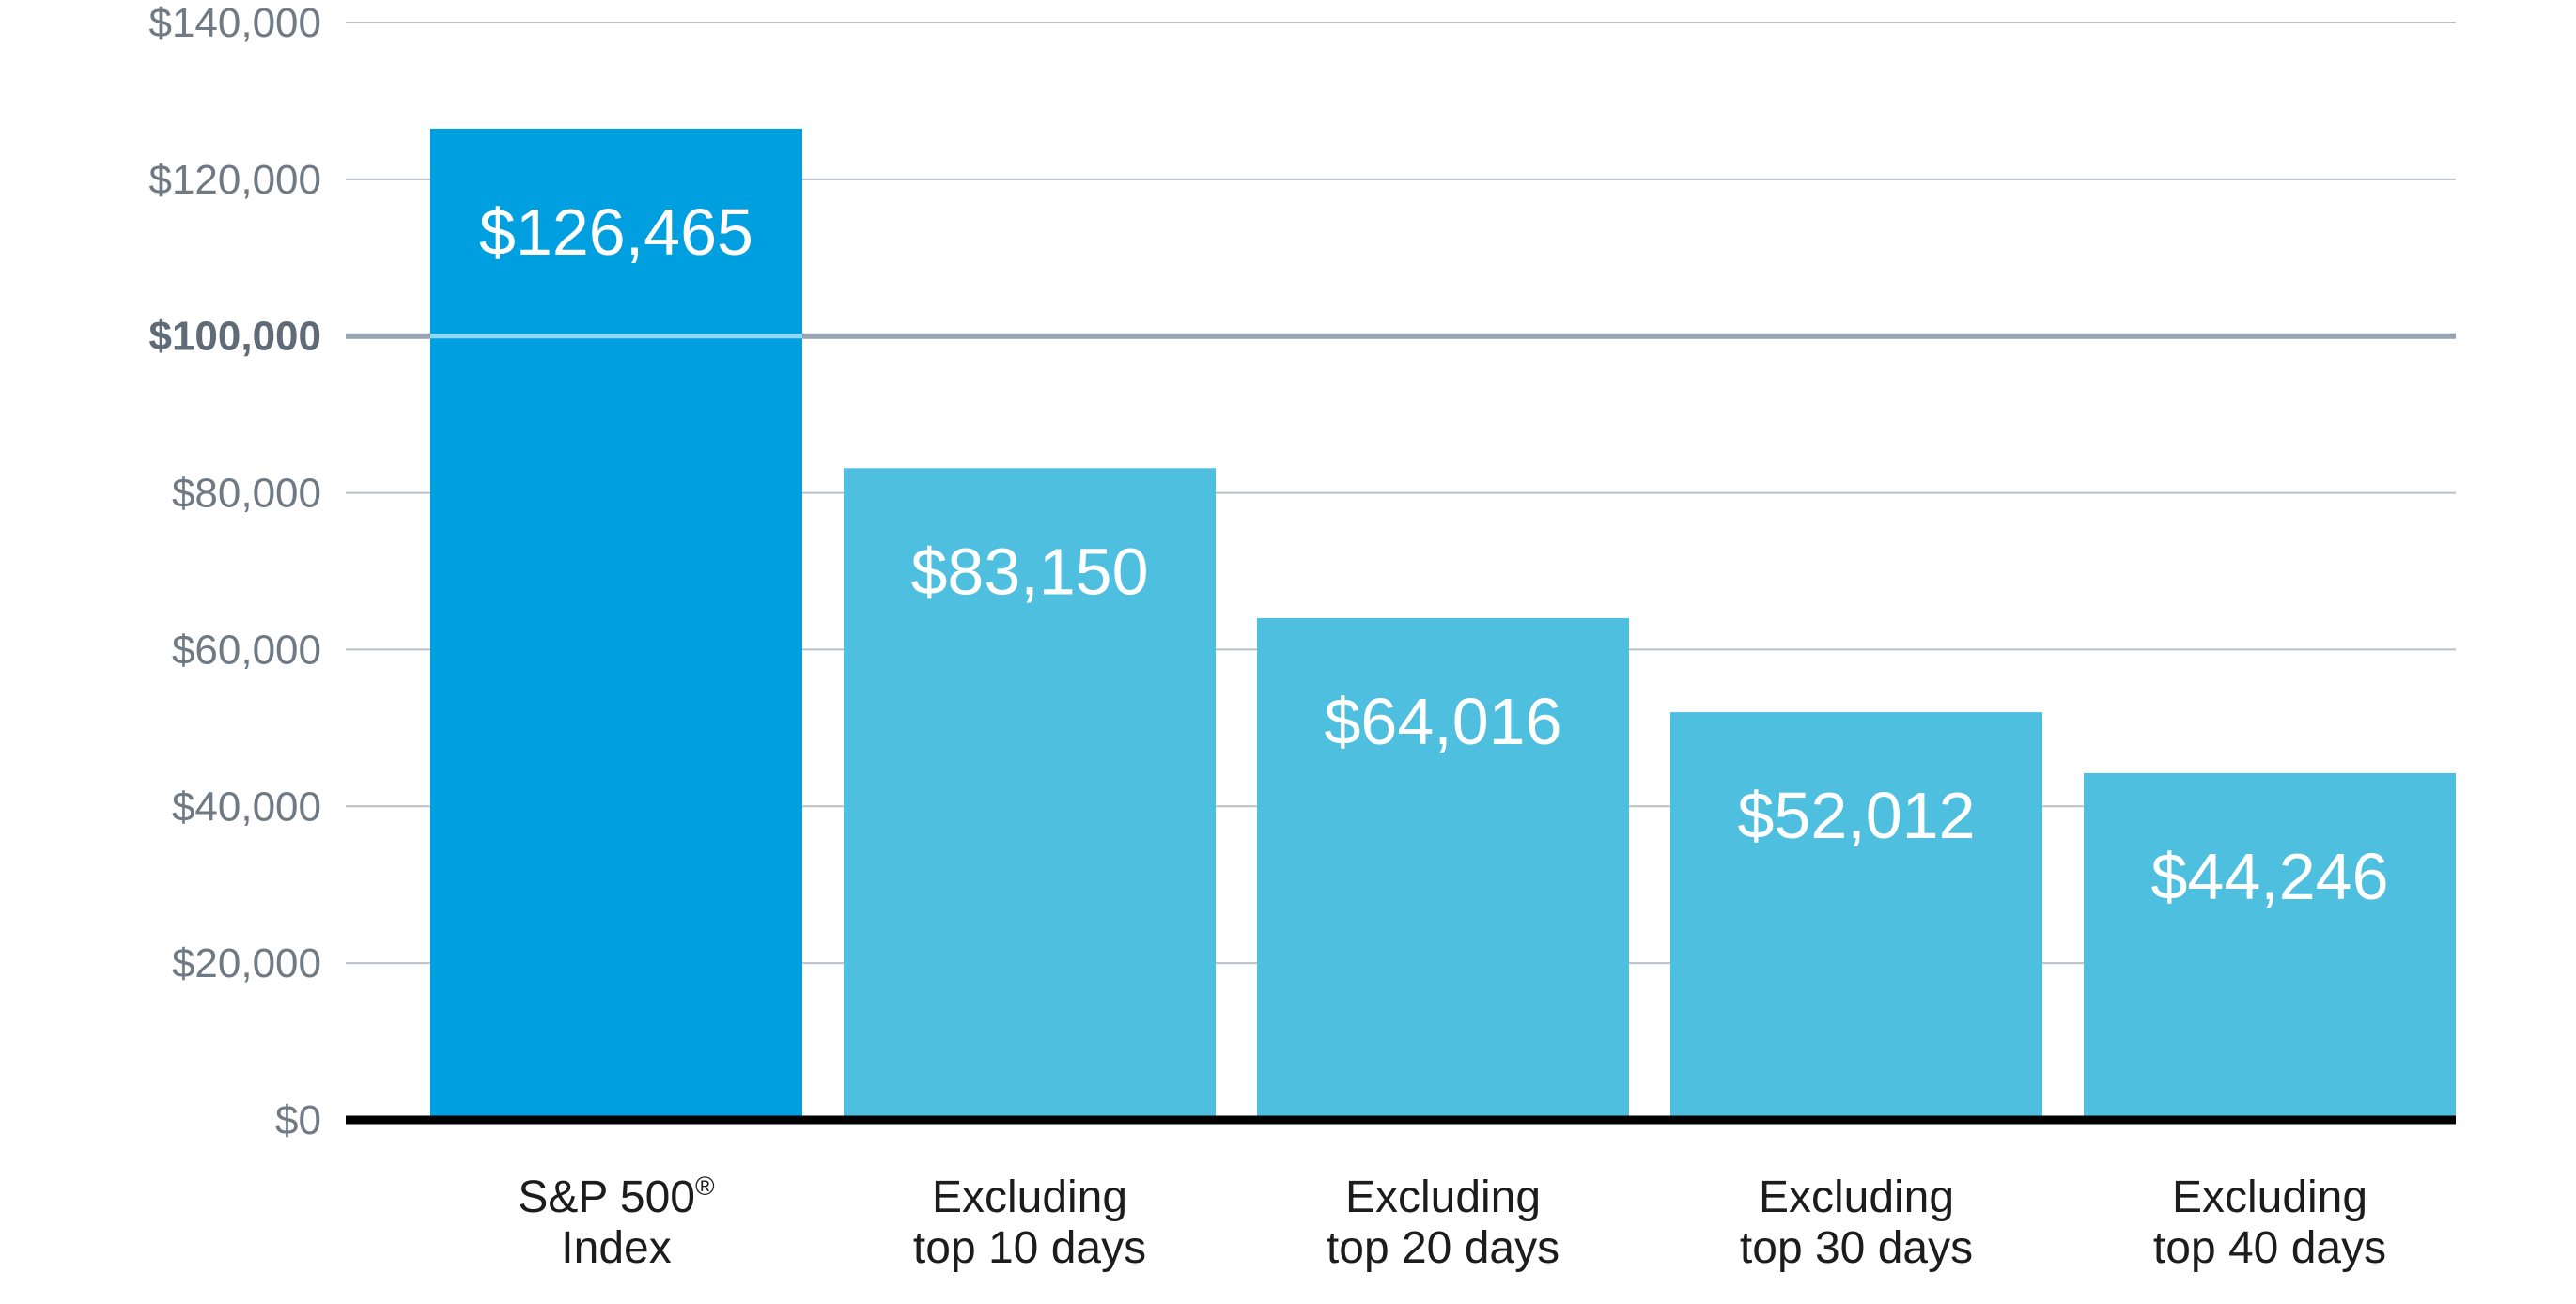 This screenshot has height=1304, width=2576. I want to click on x-category-label: S&P 500®, so click(617, 1197).